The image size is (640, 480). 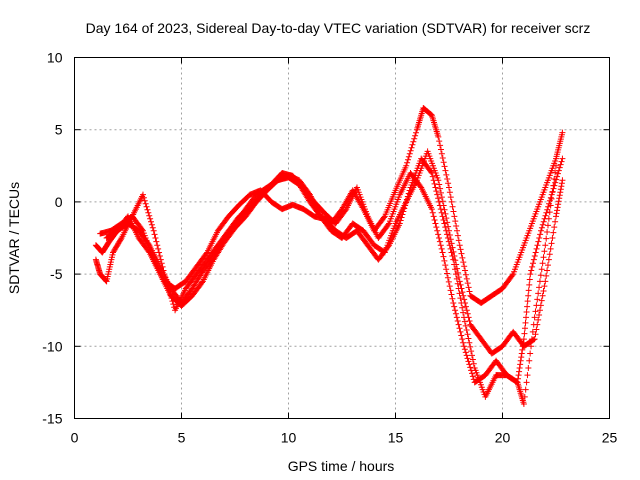 I want to click on x-axis-label: GPS time / hours, so click(x=341, y=466).